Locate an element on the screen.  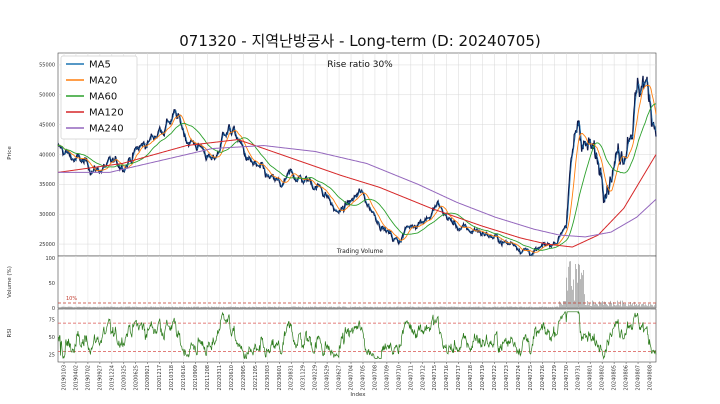
x-tick-label: 20240802 is located at coordinates (603, 377).